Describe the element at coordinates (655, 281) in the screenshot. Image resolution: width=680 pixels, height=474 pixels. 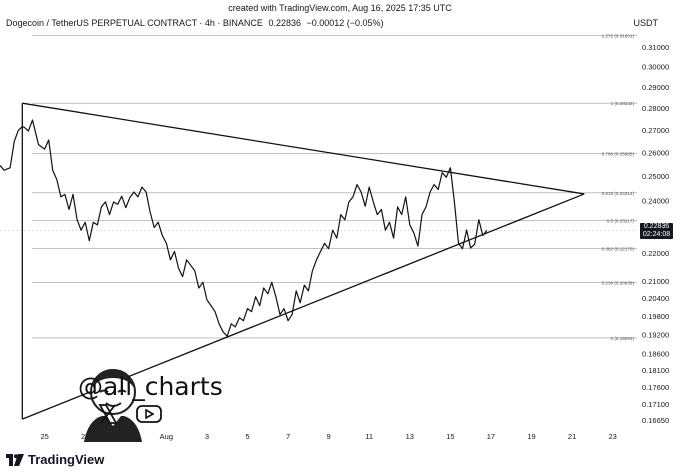
I see `y-tick-label: 0.21000` at that location.